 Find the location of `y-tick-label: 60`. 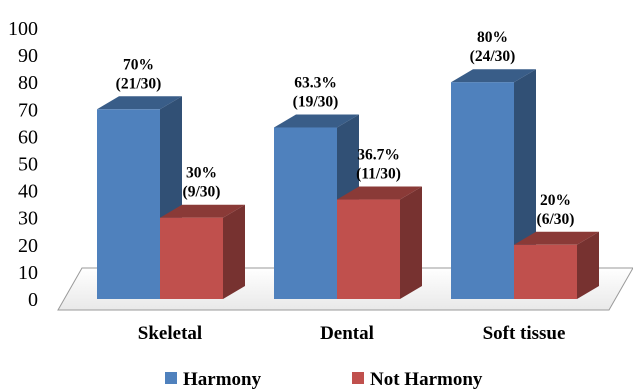

y-tick-label: 60 is located at coordinates (28, 137).